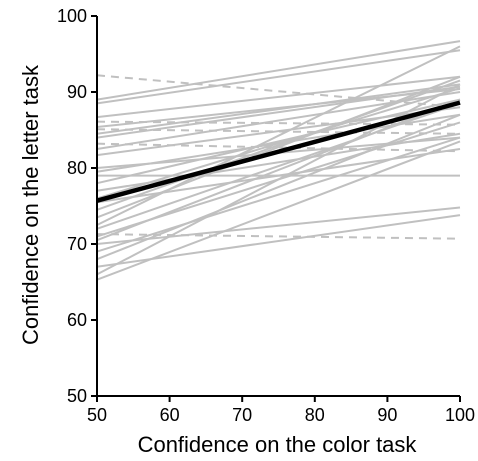 Image resolution: width=478 pixels, height=461 pixels. Describe the element at coordinates (170, 415) in the screenshot. I see `x-tick-label-60: 60` at that location.